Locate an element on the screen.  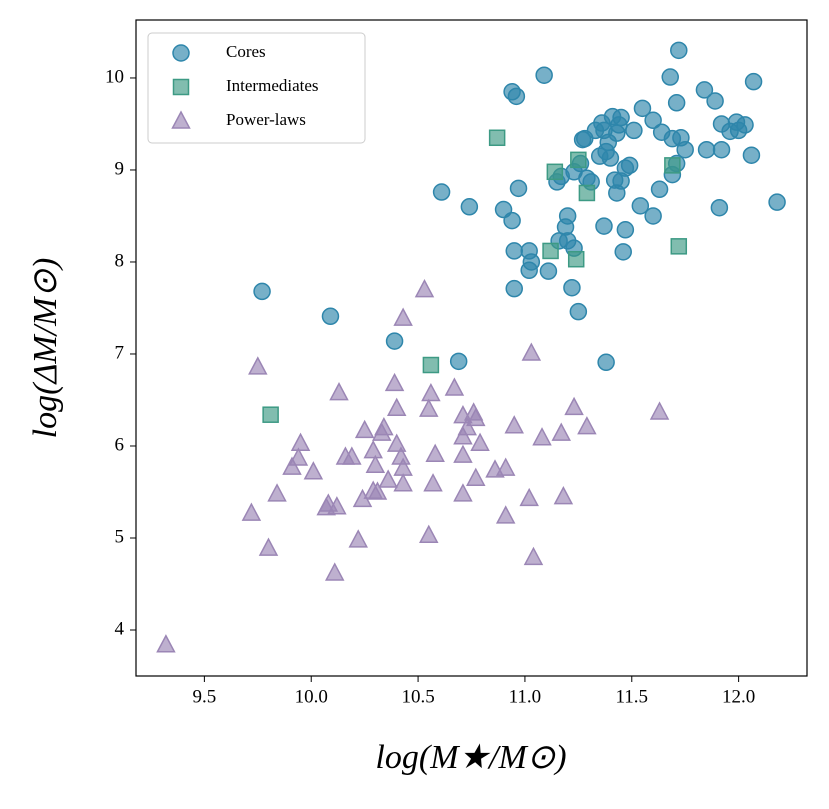
y-tick-label: 8 is located at coordinates (120, 260).